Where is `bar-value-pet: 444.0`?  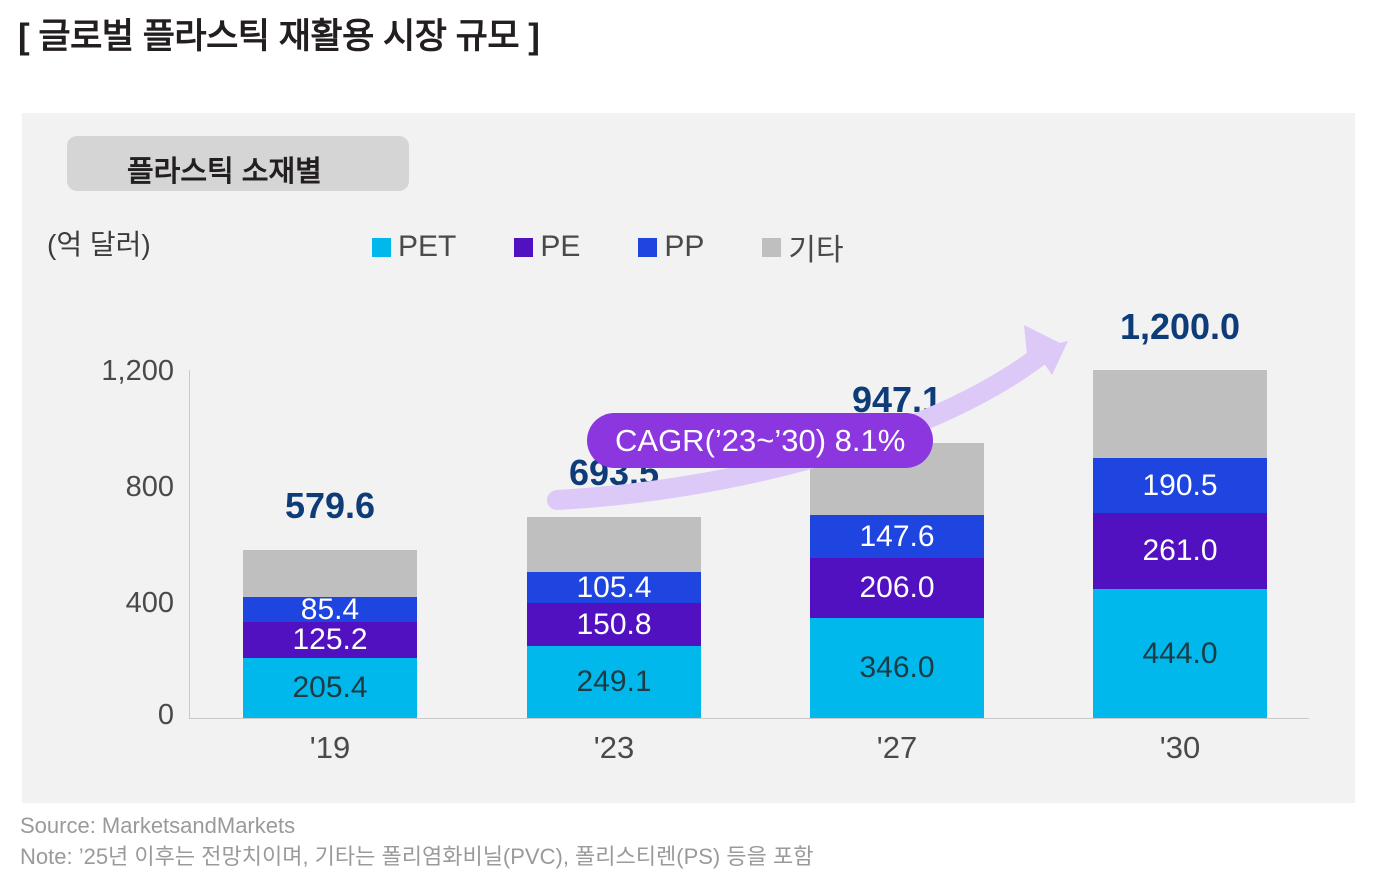
bar-value-pet: 444.0 is located at coordinates (1180, 653).